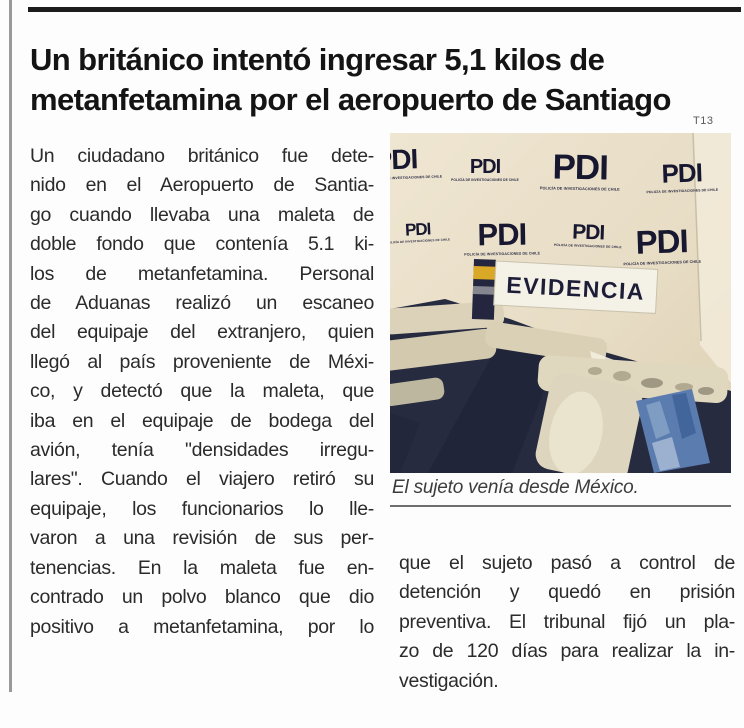 The width and height of the screenshot is (744, 728). Describe the element at coordinates (567, 592) in the screenshot. I see `text-line: detención y quedó en prisión` at that location.